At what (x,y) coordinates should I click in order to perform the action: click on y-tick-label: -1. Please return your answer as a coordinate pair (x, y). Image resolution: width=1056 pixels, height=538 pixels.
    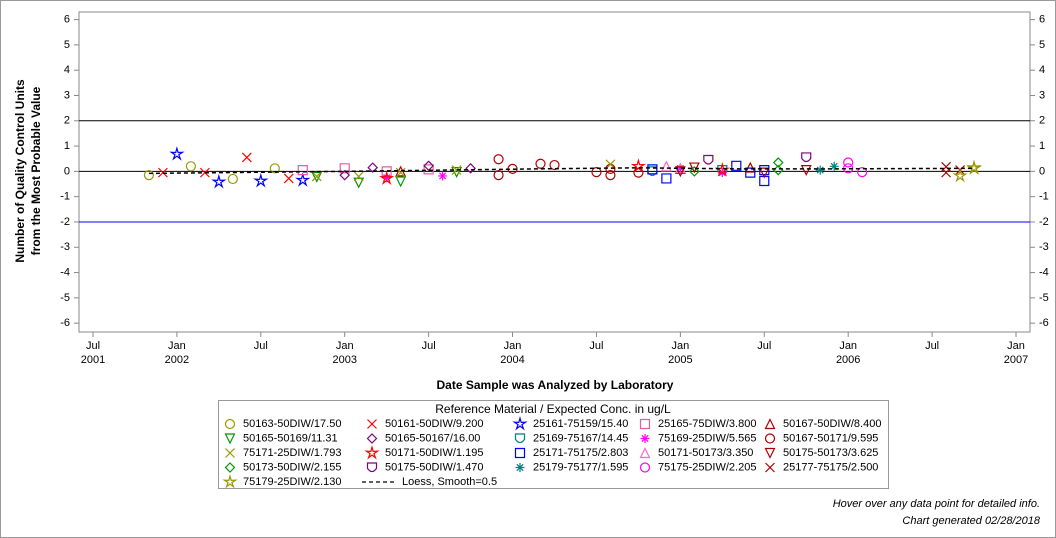
    Looking at the image, I should click on (65, 197).